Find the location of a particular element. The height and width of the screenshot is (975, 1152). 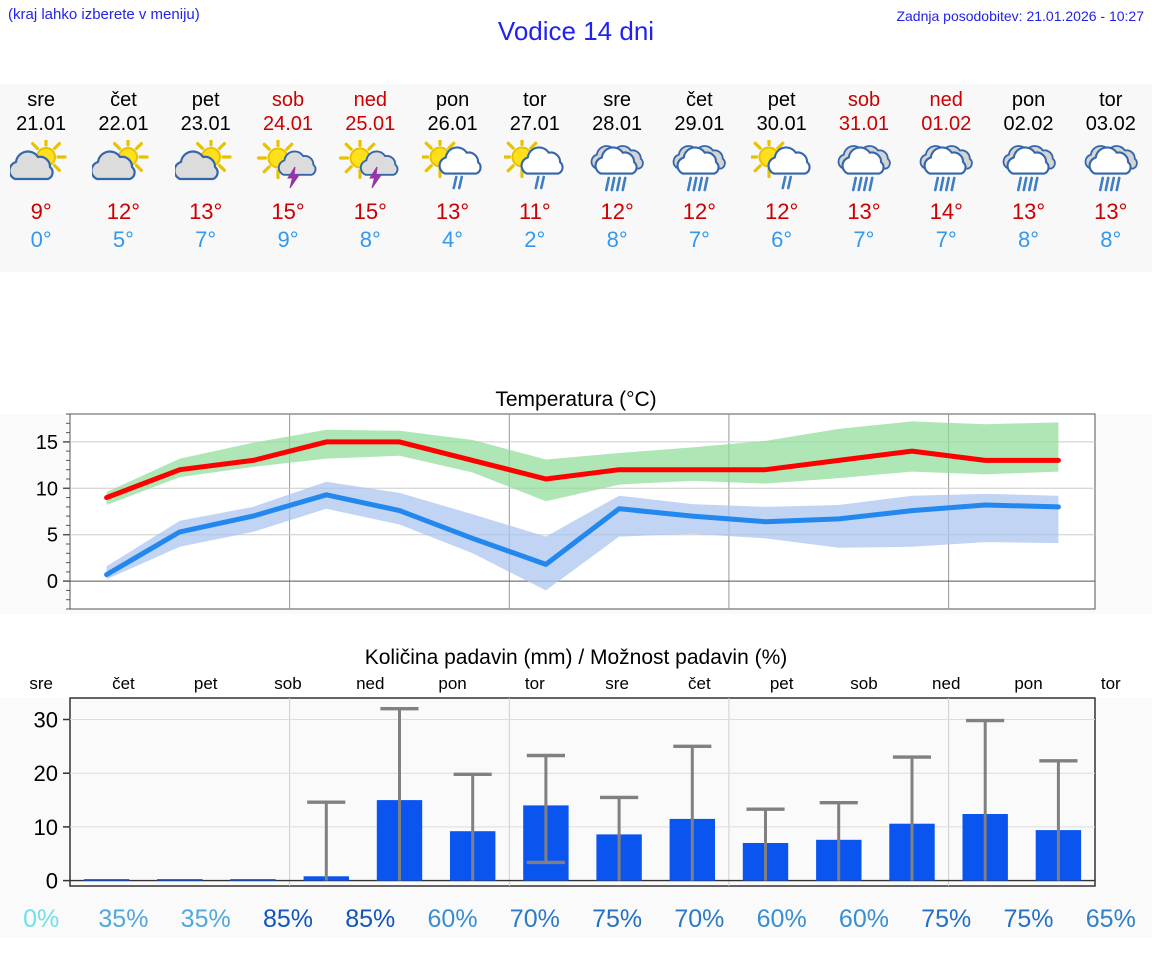

day-column: sre 28.01 12° 8° is located at coordinates (617, 178).